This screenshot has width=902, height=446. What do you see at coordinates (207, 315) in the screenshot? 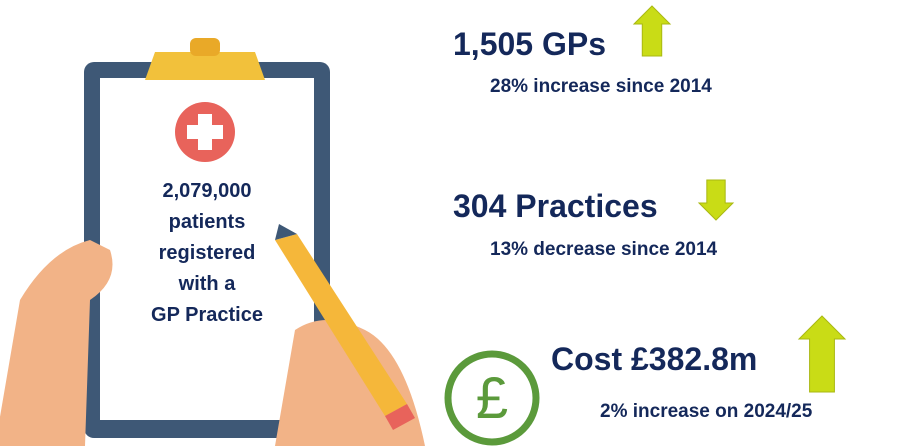
I see `clipboard-line: GP Practice` at bounding box center [207, 315].